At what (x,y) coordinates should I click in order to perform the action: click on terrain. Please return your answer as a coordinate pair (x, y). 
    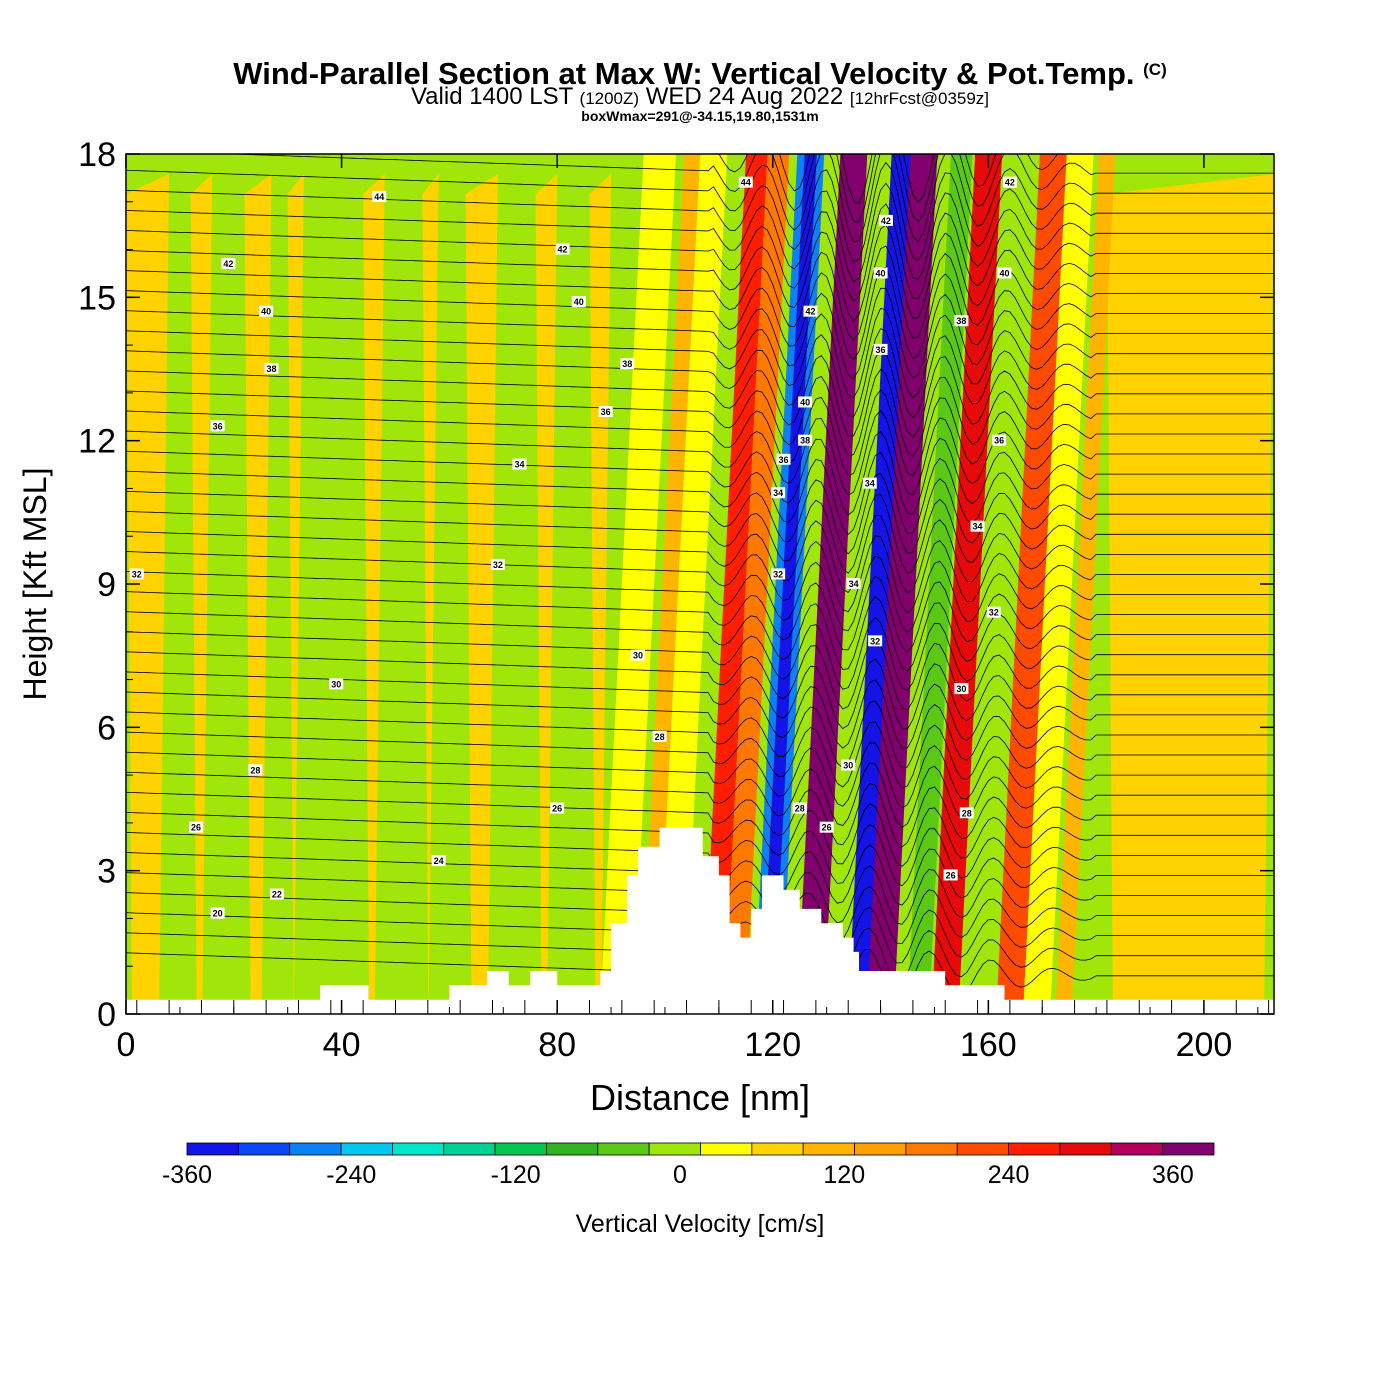
    Looking at the image, I should click on (700, 920).